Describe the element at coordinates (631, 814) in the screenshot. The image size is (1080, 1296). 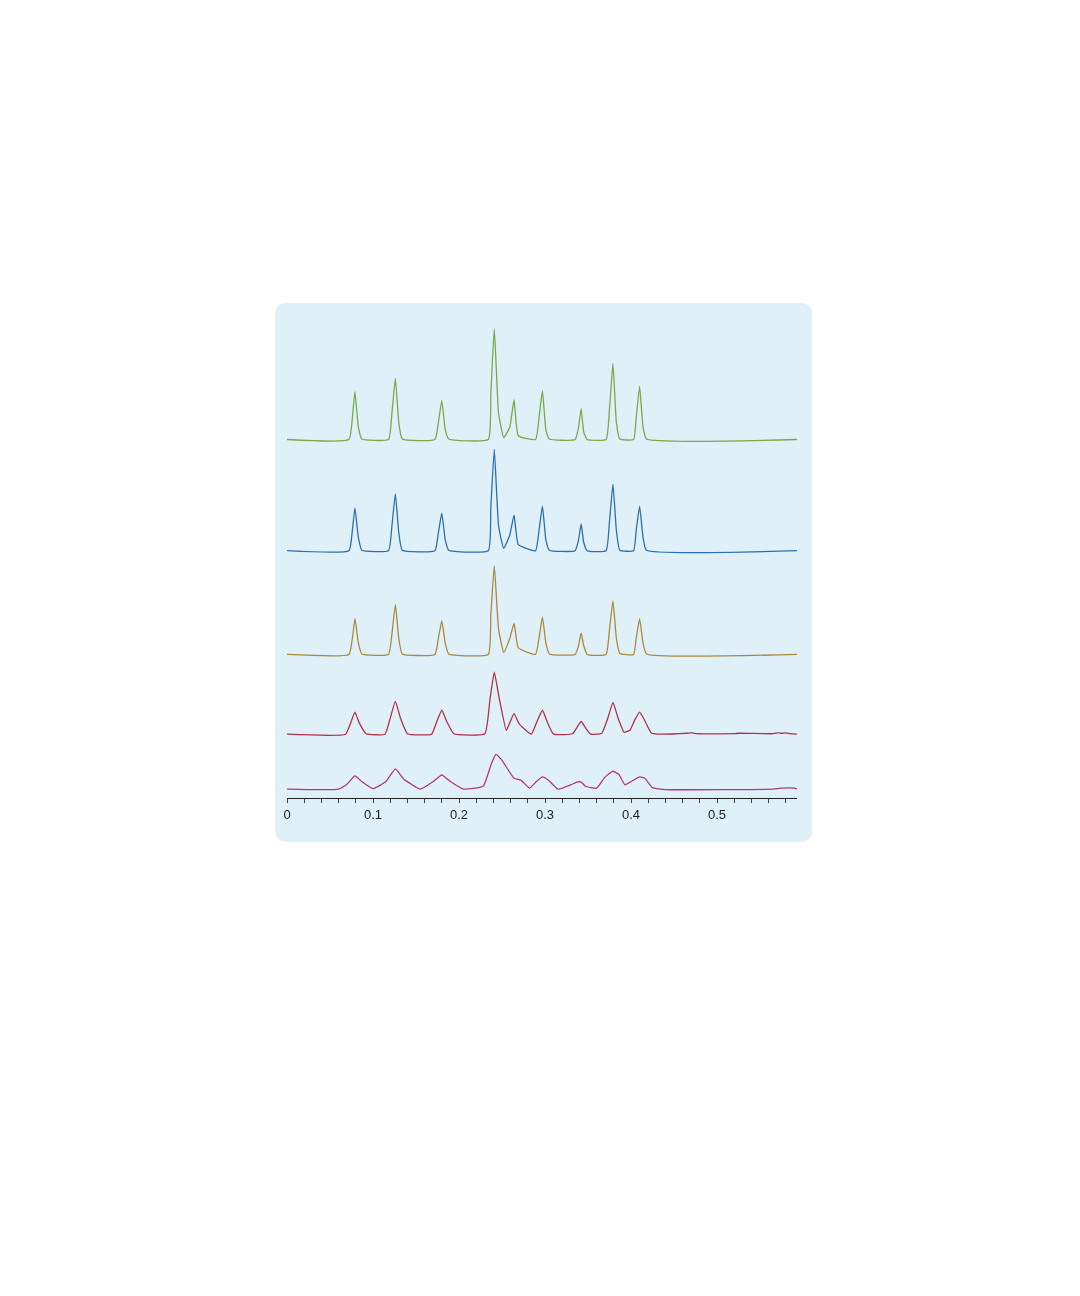
I see `x-tick-label: 0.4` at that location.